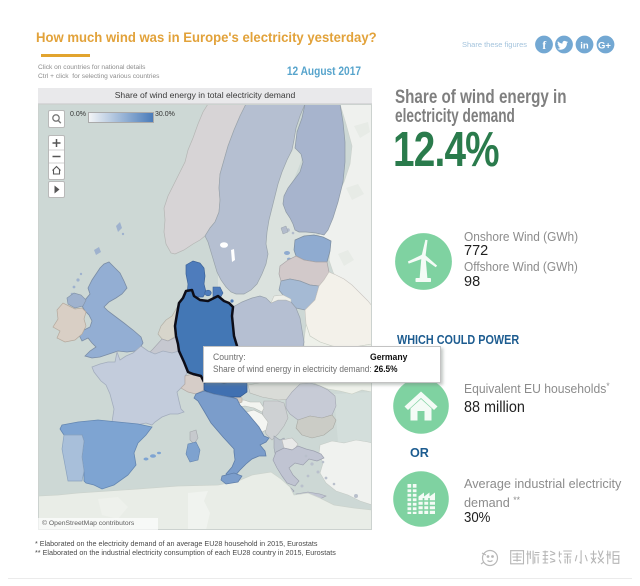 This screenshot has width=640, height=586. What do you see at coordinates (544, 46) in the screenshot?
I see `svg-text: f` at bounding box center [544, 46].